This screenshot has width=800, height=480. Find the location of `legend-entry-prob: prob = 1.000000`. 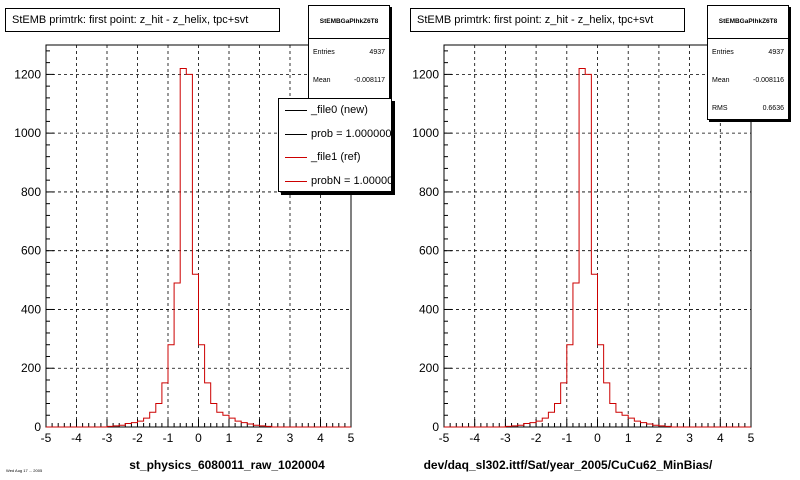

legend-entry-prob: prob = 1.000000 is located at coordinates (335, 135).